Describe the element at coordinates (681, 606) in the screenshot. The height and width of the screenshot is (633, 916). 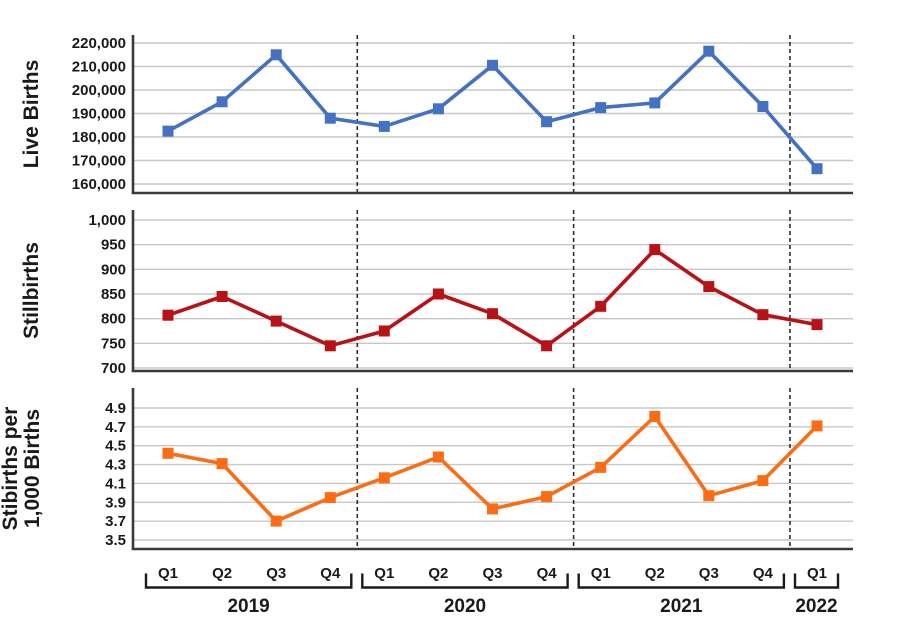
I see `year-label: 2021` at that location.